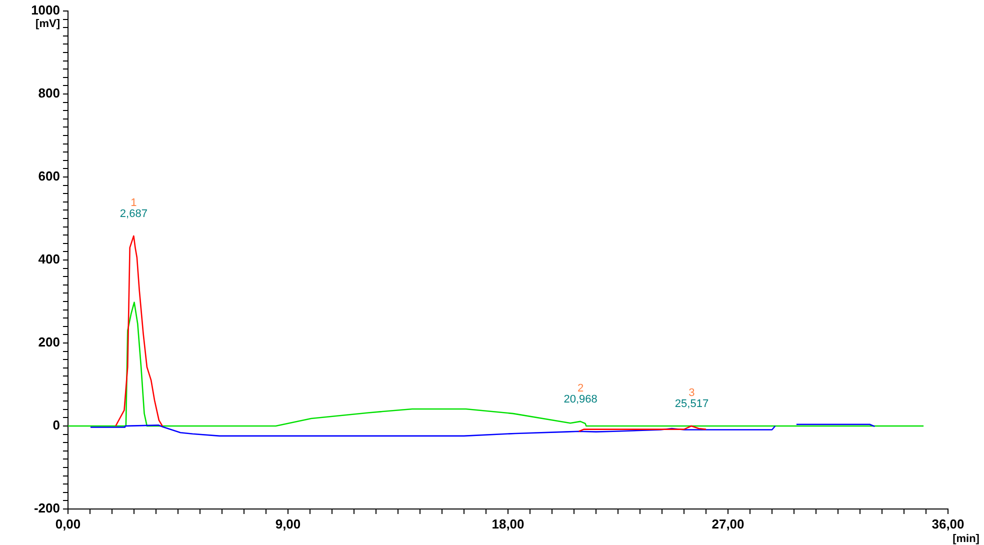 The width and height of the screenshot is (984, 545). I want to click on x-tick-label: 27,00, so click(728, 524).